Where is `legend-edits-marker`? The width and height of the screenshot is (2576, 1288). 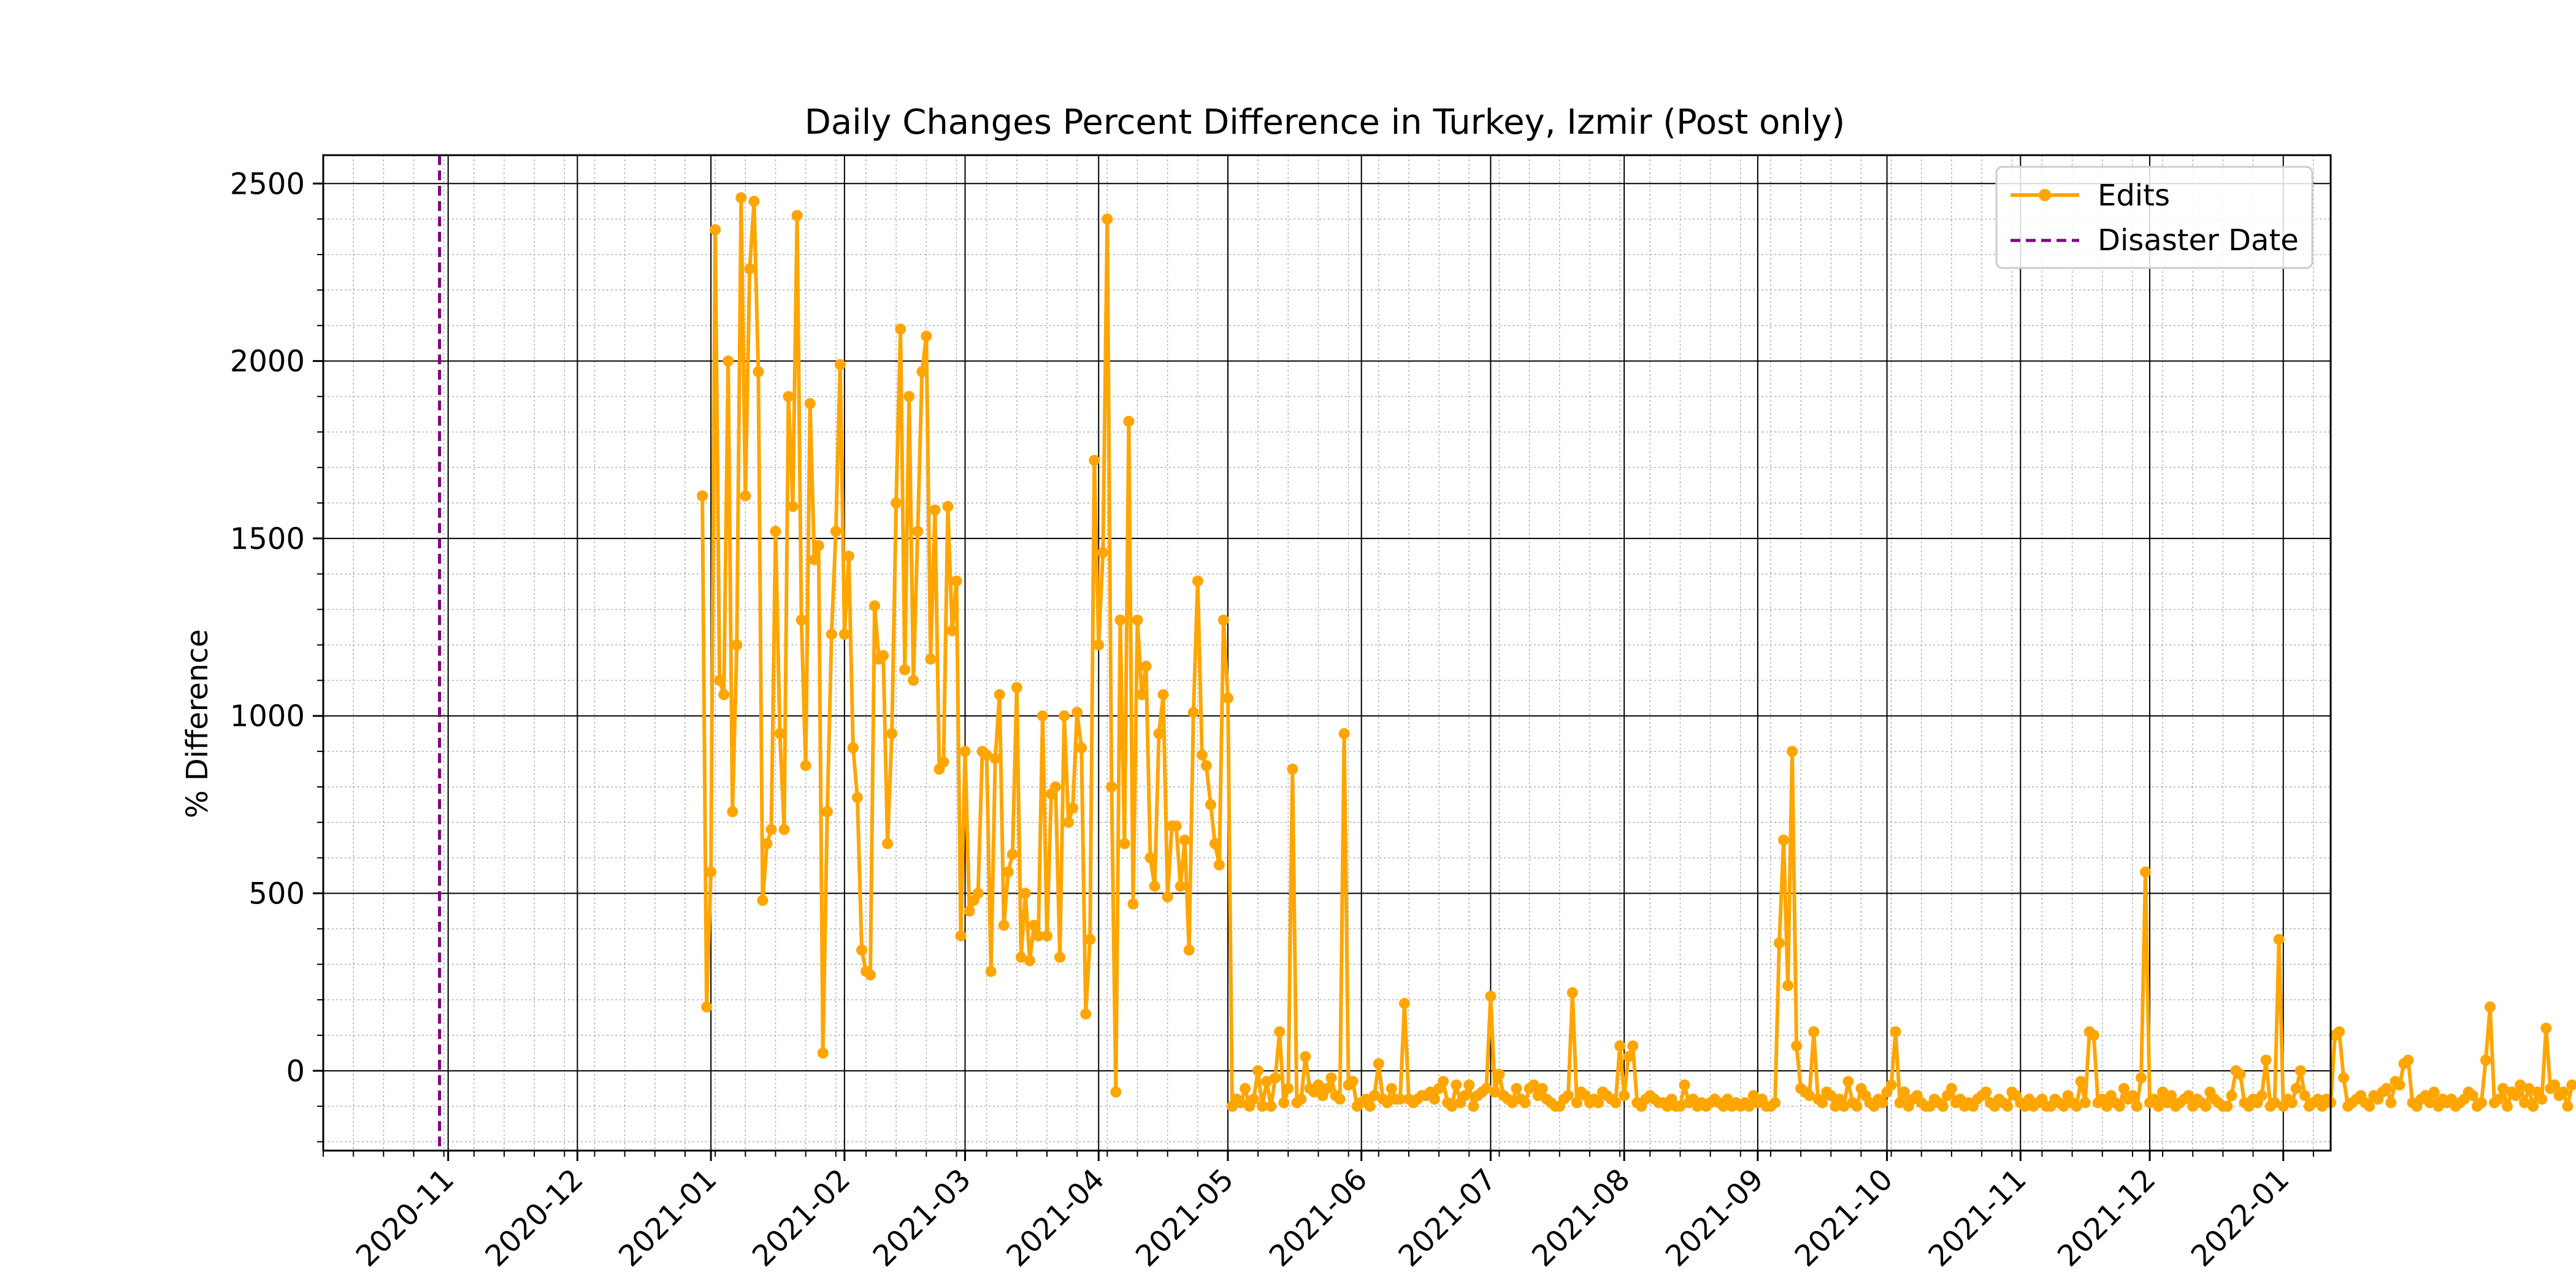 legend-edits-marker is located at coordinates (2045, 195).